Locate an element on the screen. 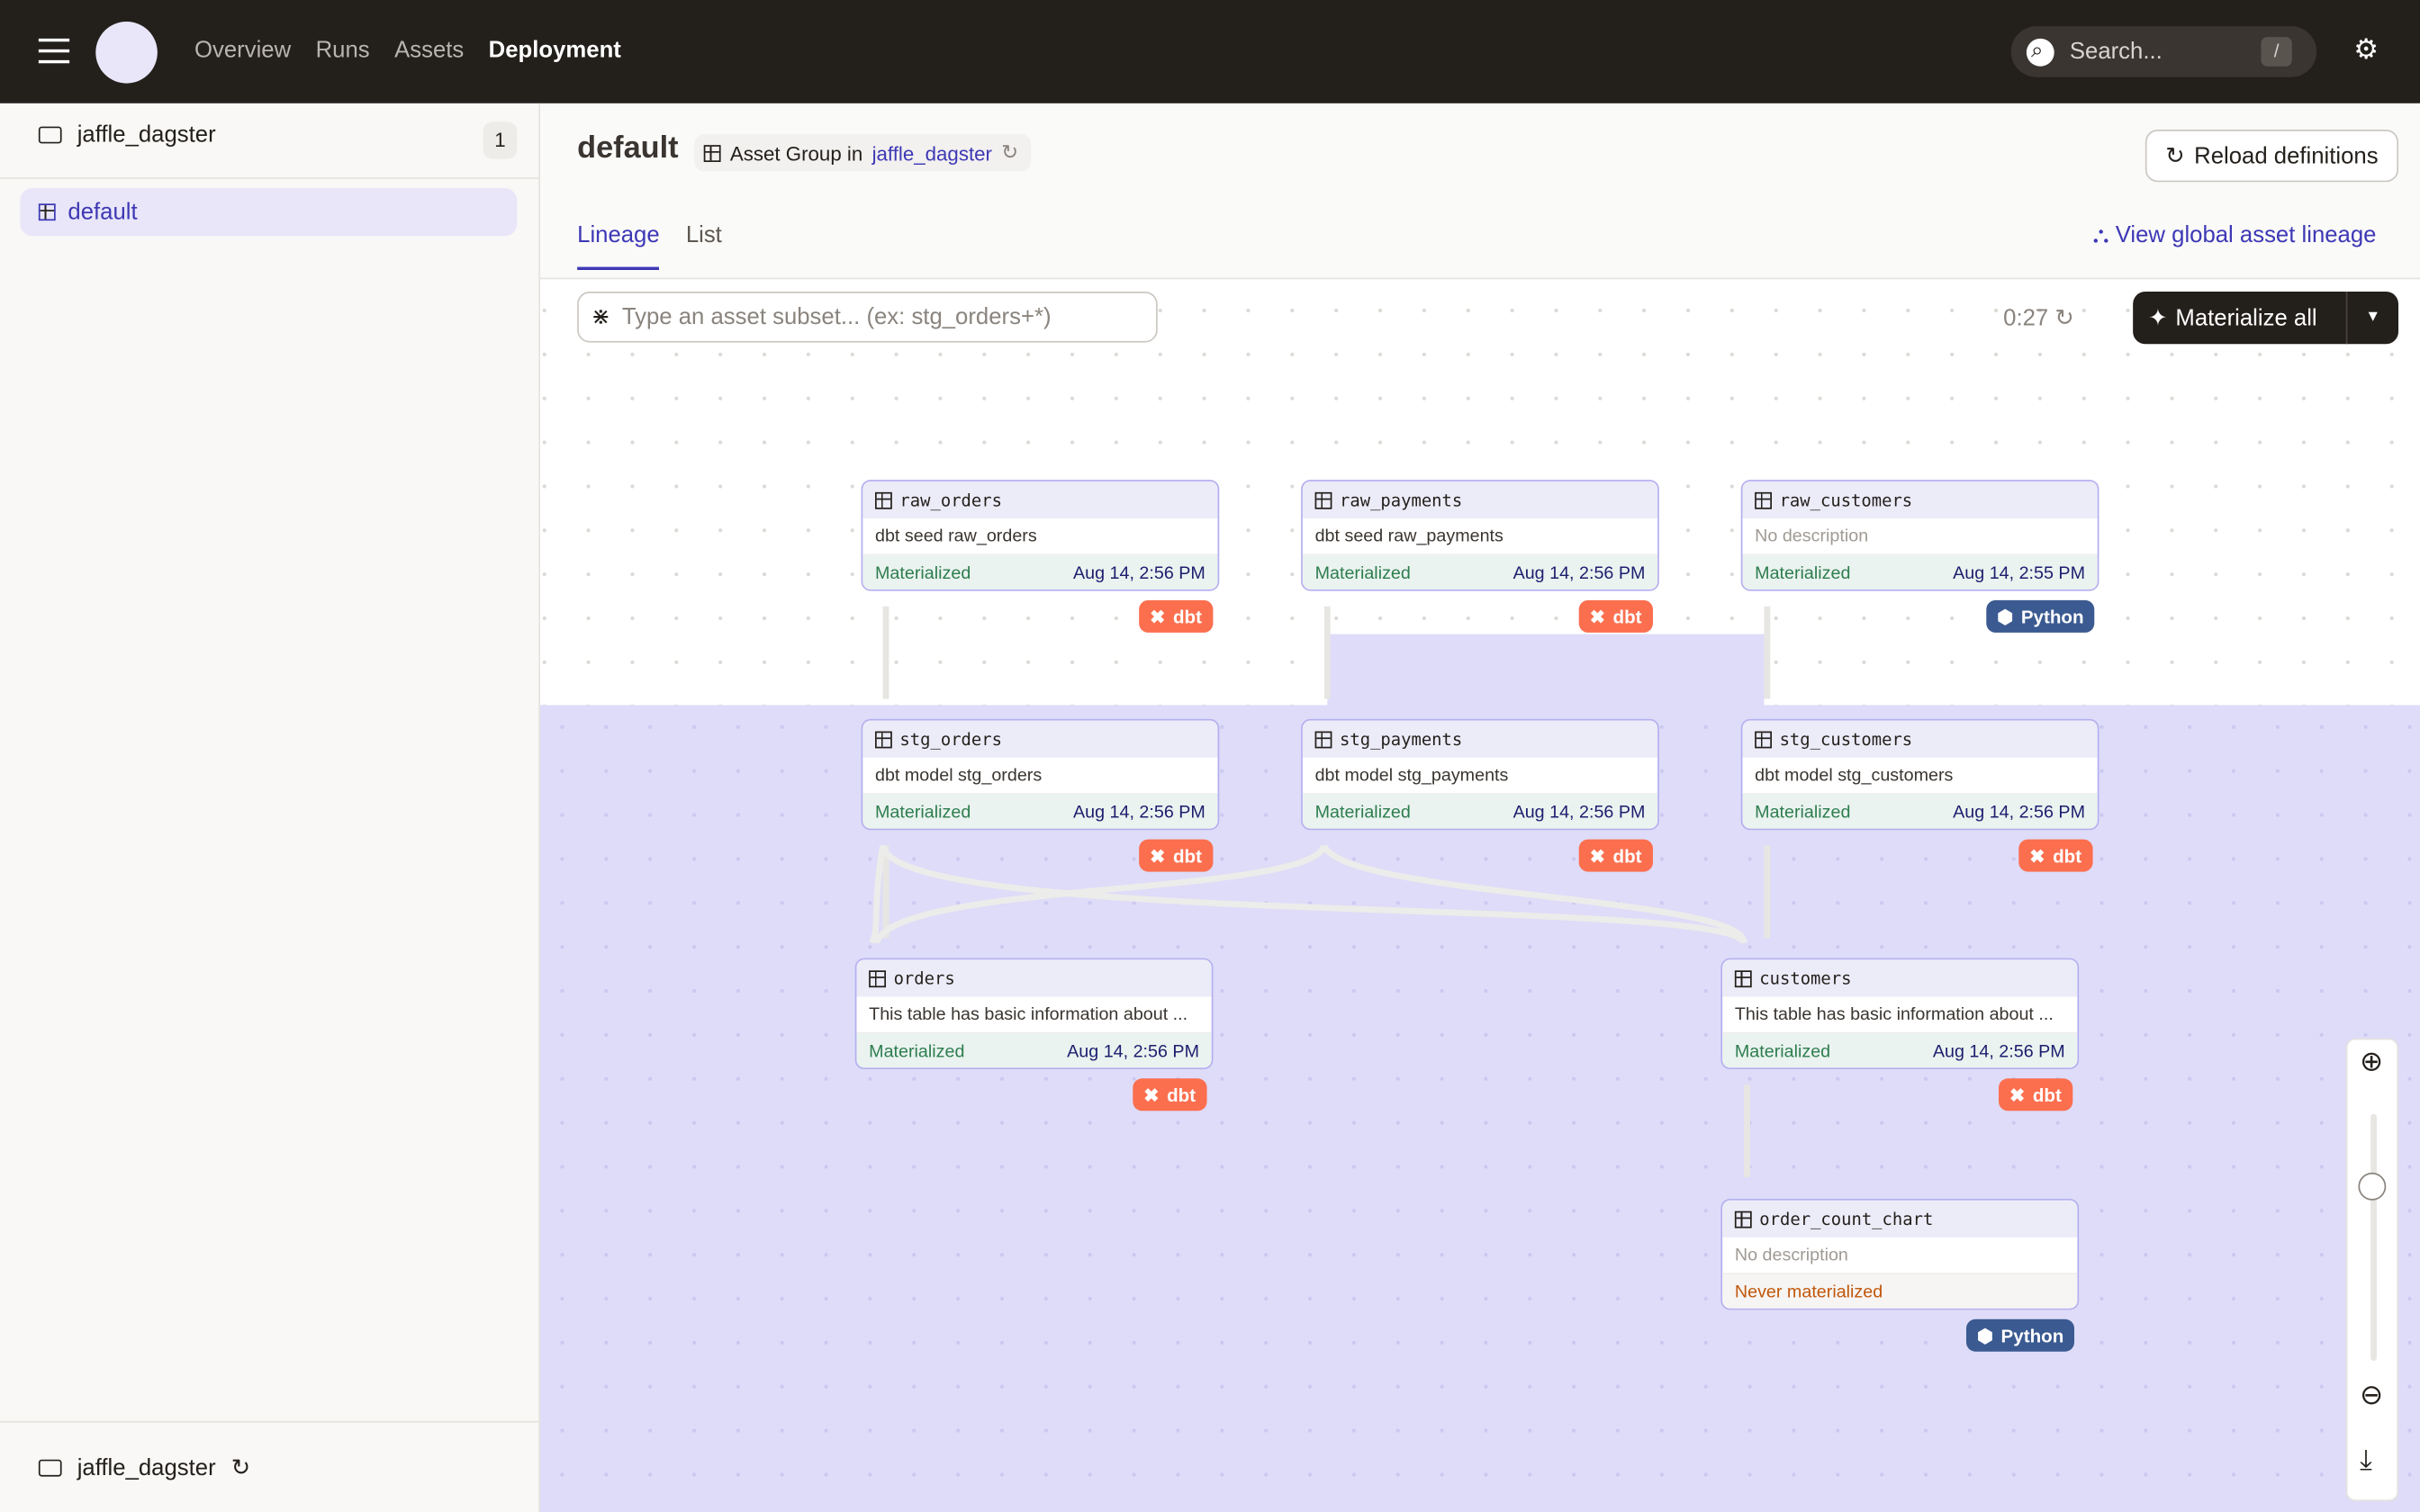  nav-deployment: Deployment is located at coordinates (554, 51).